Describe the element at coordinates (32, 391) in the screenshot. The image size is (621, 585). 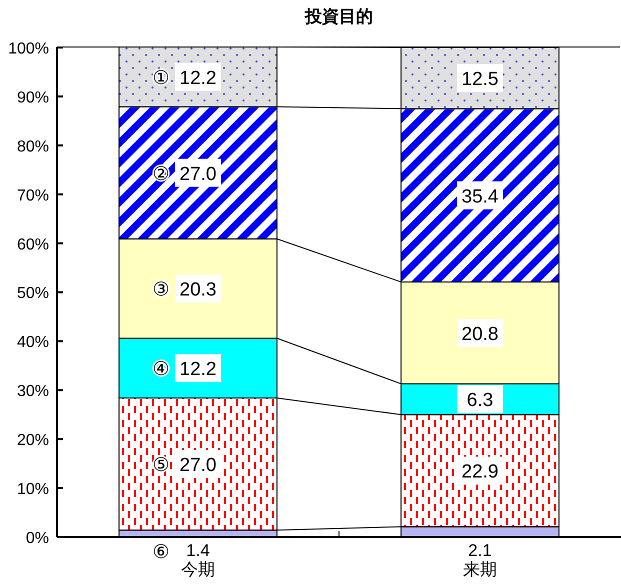
I see `y-tick-label: 30%` at that location.